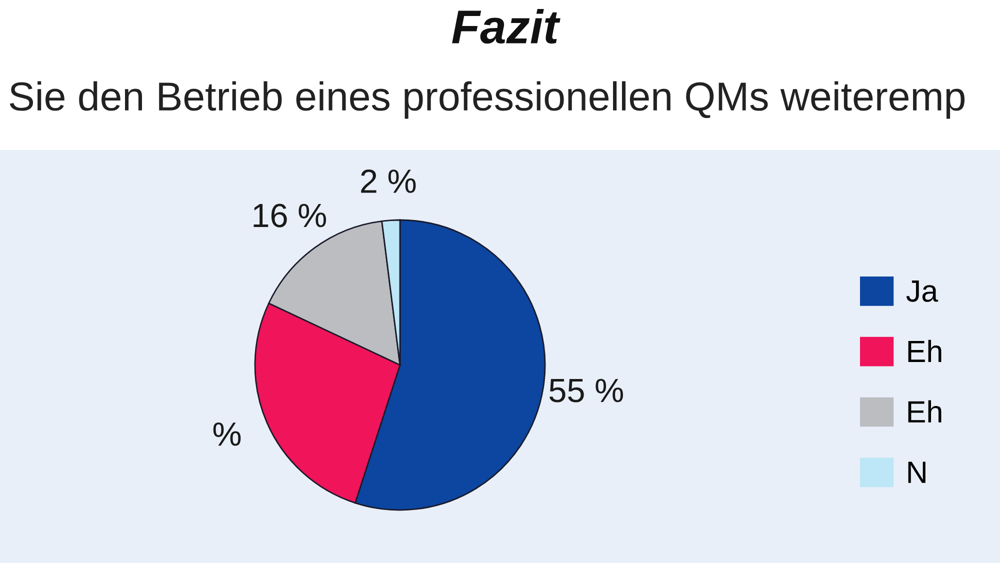  I want to click on legend-label: N, so click(917, 472).